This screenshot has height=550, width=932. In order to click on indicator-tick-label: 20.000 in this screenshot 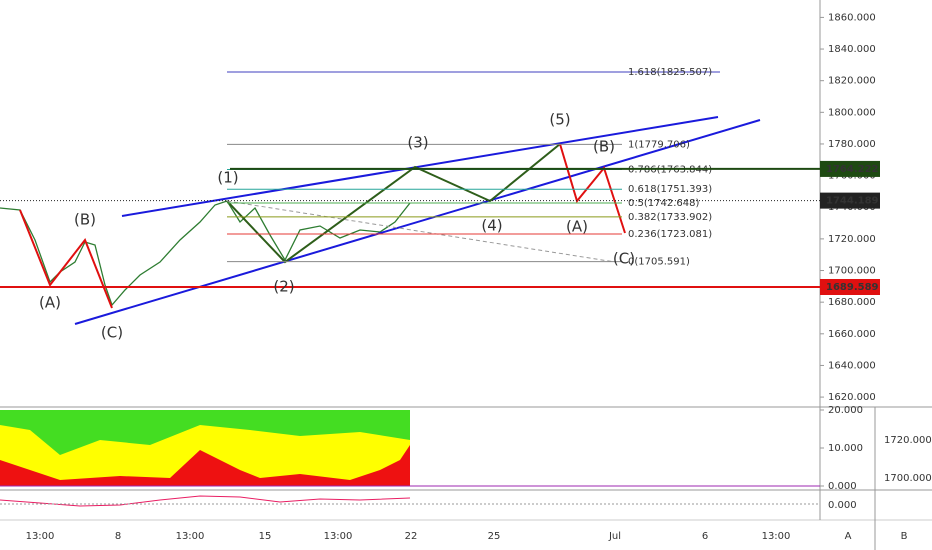, I will do `click(845, 410)`.